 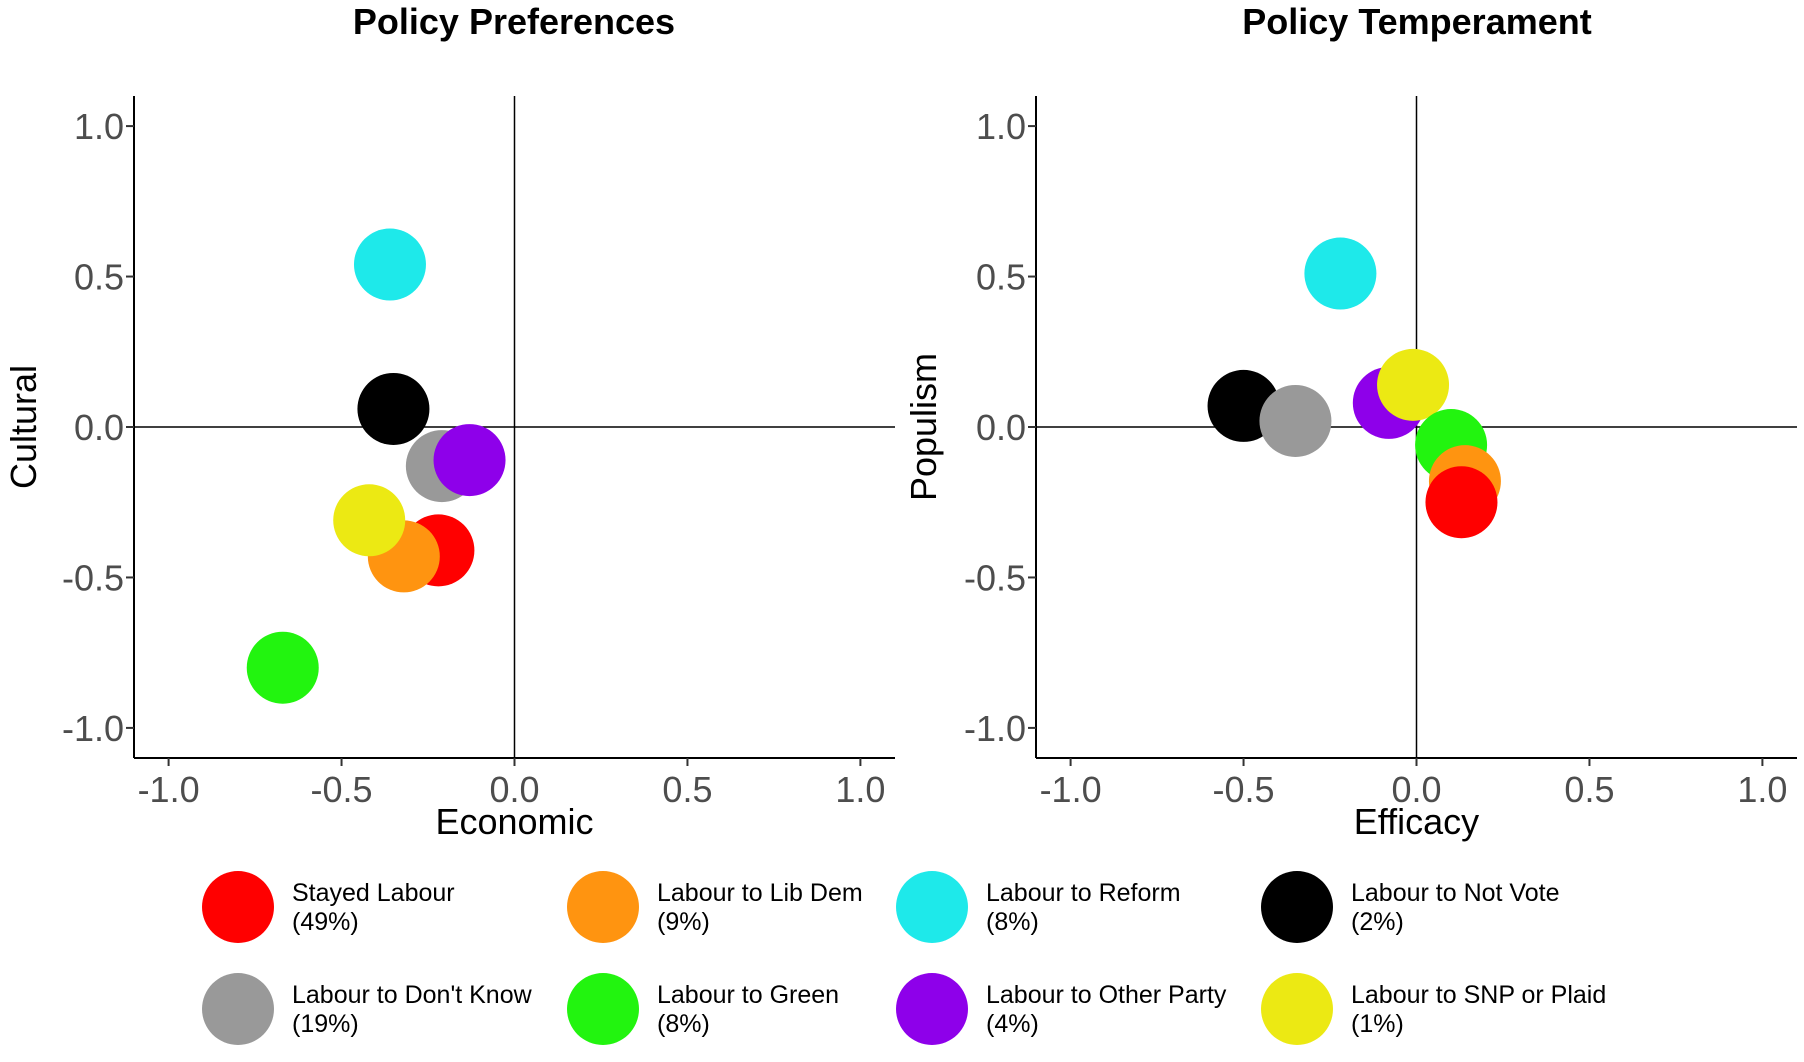 I want to click on legend-share: (19%), so click(x=325, y=1024).